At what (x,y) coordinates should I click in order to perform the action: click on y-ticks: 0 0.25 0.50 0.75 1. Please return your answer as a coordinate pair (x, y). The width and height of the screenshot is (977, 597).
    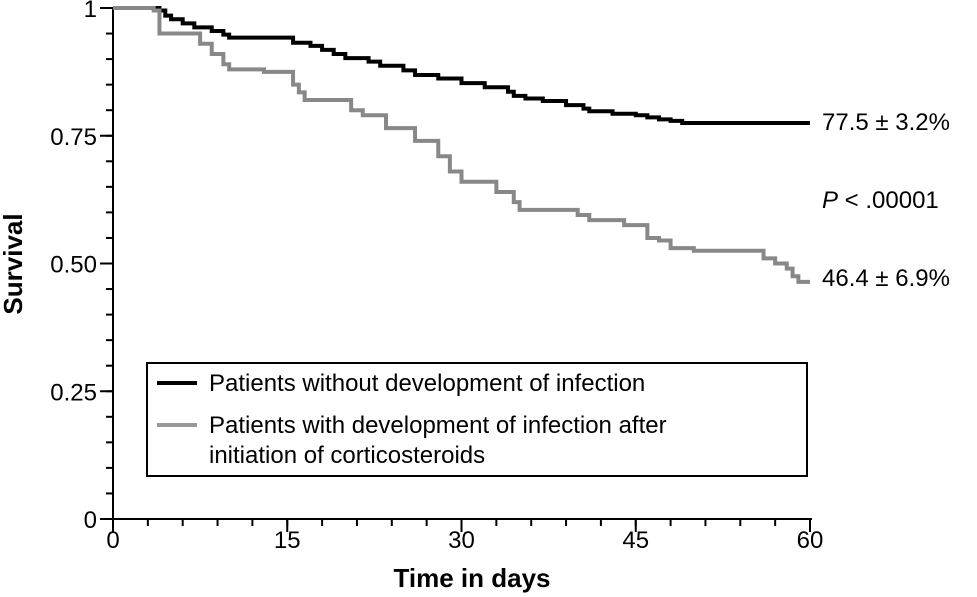
    Looking at the image, I should click on (81, 267).